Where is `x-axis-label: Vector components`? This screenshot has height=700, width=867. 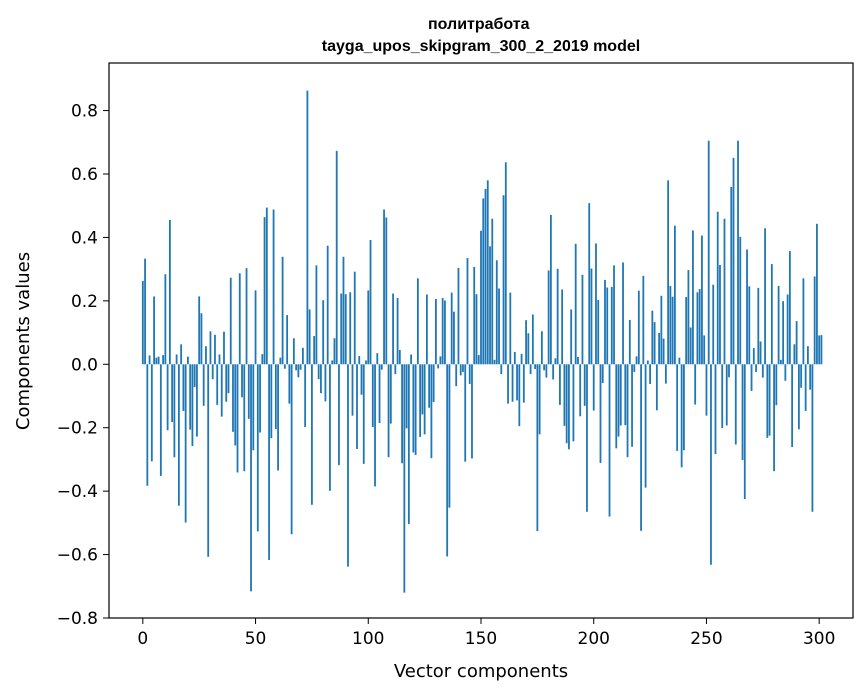 x-axis-label: Vector components is located at coordinates (481, 671).